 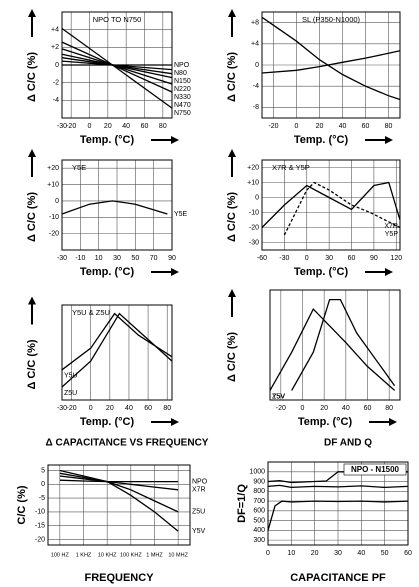 I want to click on series-label: NPO, so click(x=182, y=65).